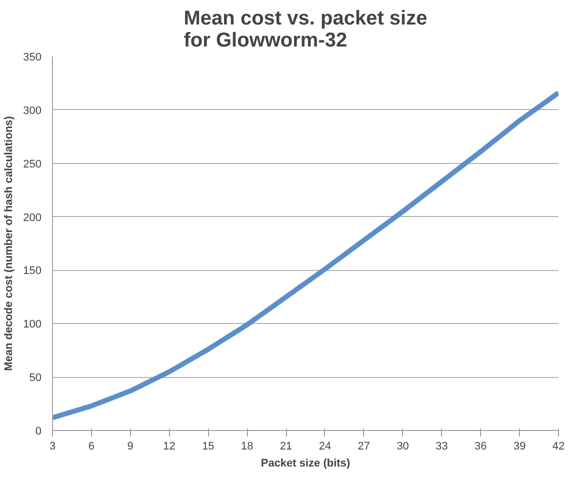 The height and width of the screenshot is (480, 587). Describe the element at coordinates (364, 446) in the screenshot. I see `x-tick-label: 27` at that location.